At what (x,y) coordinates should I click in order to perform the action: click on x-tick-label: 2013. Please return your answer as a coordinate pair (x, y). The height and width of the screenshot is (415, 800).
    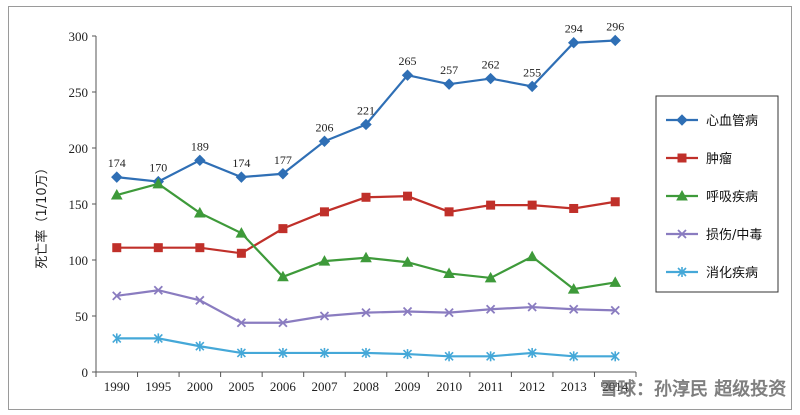
    Looking at the image, I should click on (574, 386).